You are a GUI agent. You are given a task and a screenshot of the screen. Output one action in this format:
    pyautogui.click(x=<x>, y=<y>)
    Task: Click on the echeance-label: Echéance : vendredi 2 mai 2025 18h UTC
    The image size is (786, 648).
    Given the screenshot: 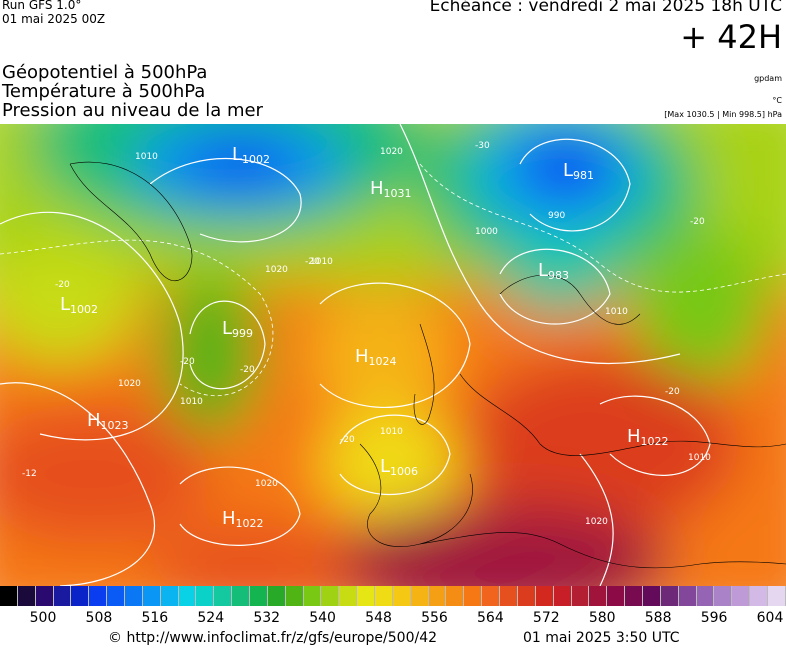 What is the action you would take?
    pyautogui.click(x=605, y=8)
    